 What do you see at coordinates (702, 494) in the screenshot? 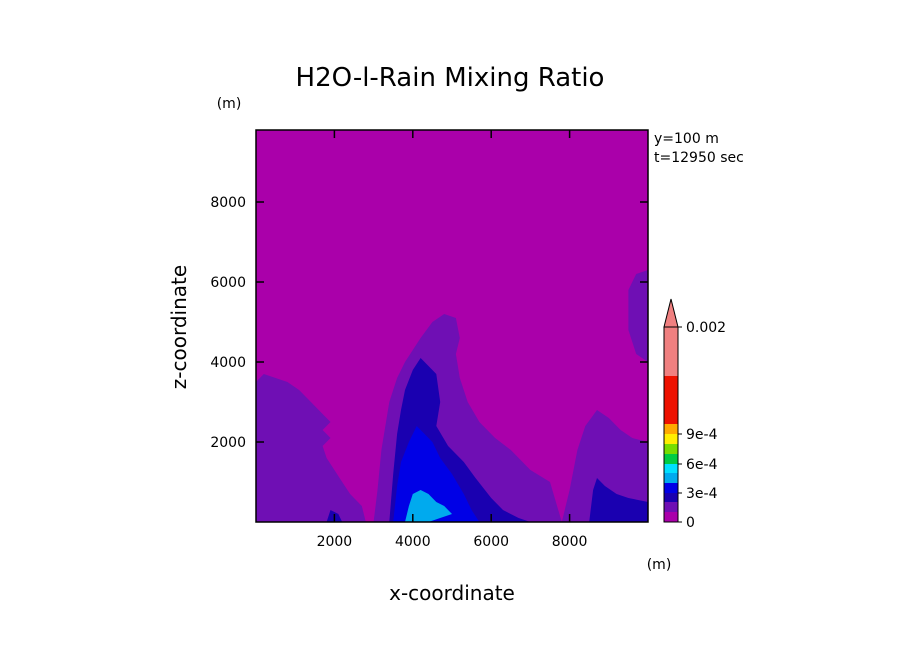
I see `colorbar-tick-label: 3e-4` at bounding box center [702, 494].